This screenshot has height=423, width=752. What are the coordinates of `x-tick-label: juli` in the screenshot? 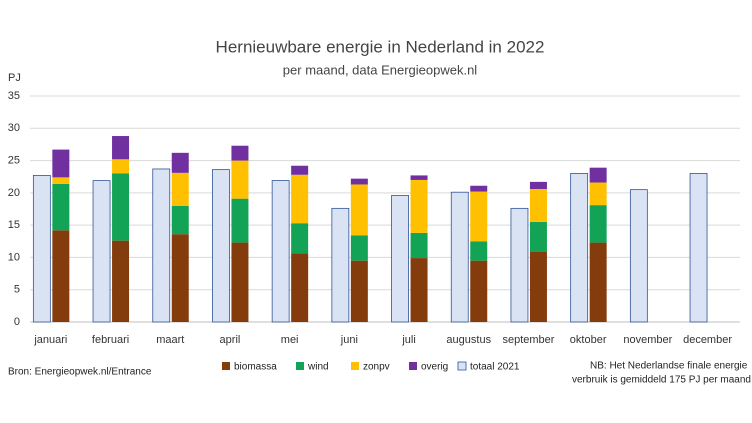 It's located at (408, 340).